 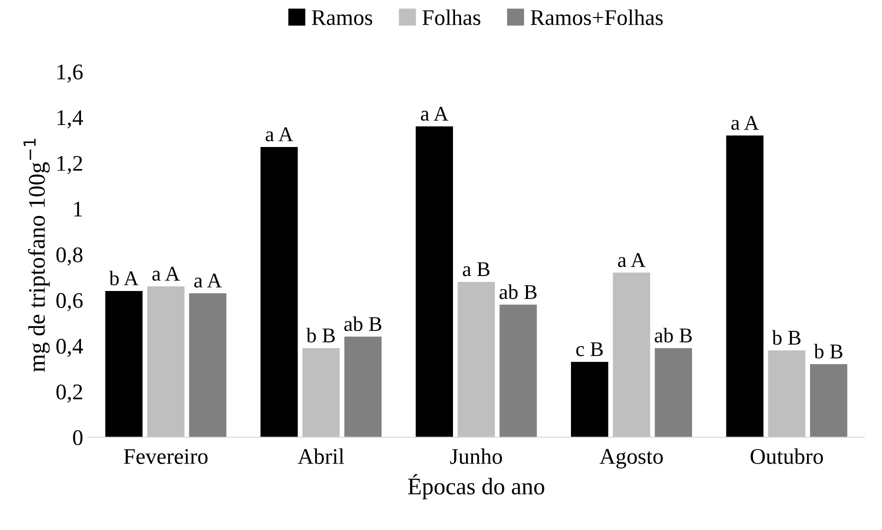 What do you see at coordinates (451, 17) in the screenshot?
I see `legend-label: Folhas` at bounding box center [451, 17].